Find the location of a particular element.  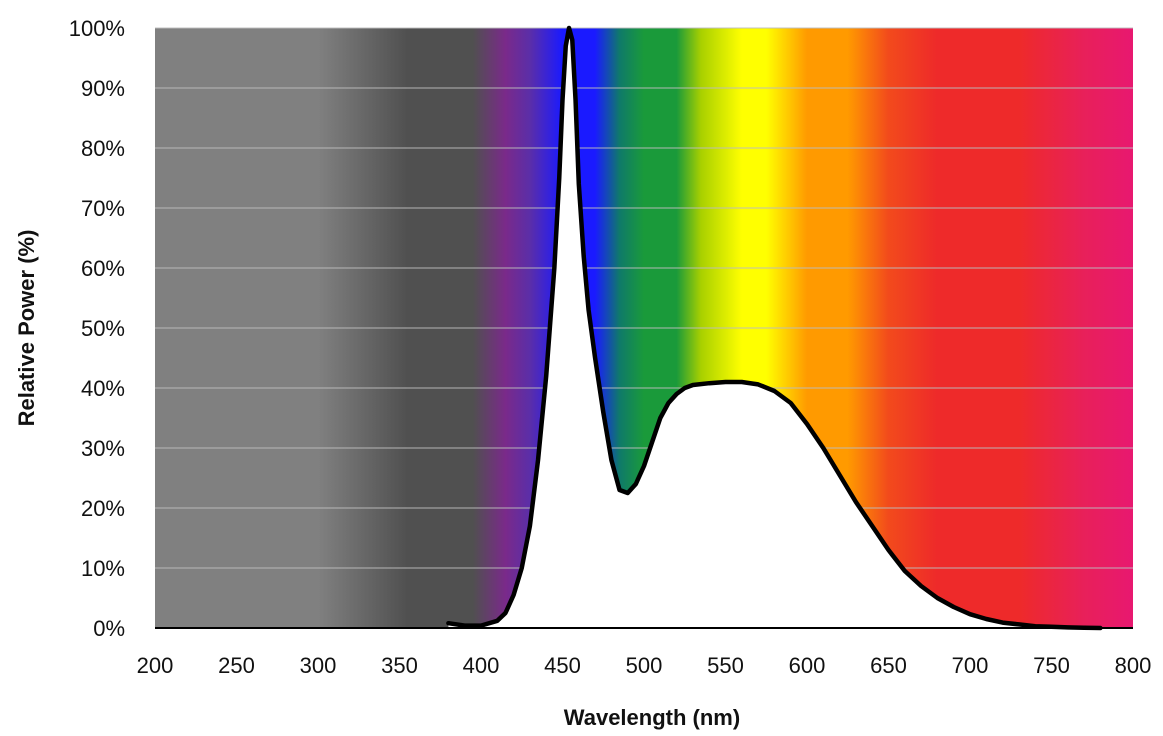

y-tick-label: 0% is located at coordinates (109, 628).